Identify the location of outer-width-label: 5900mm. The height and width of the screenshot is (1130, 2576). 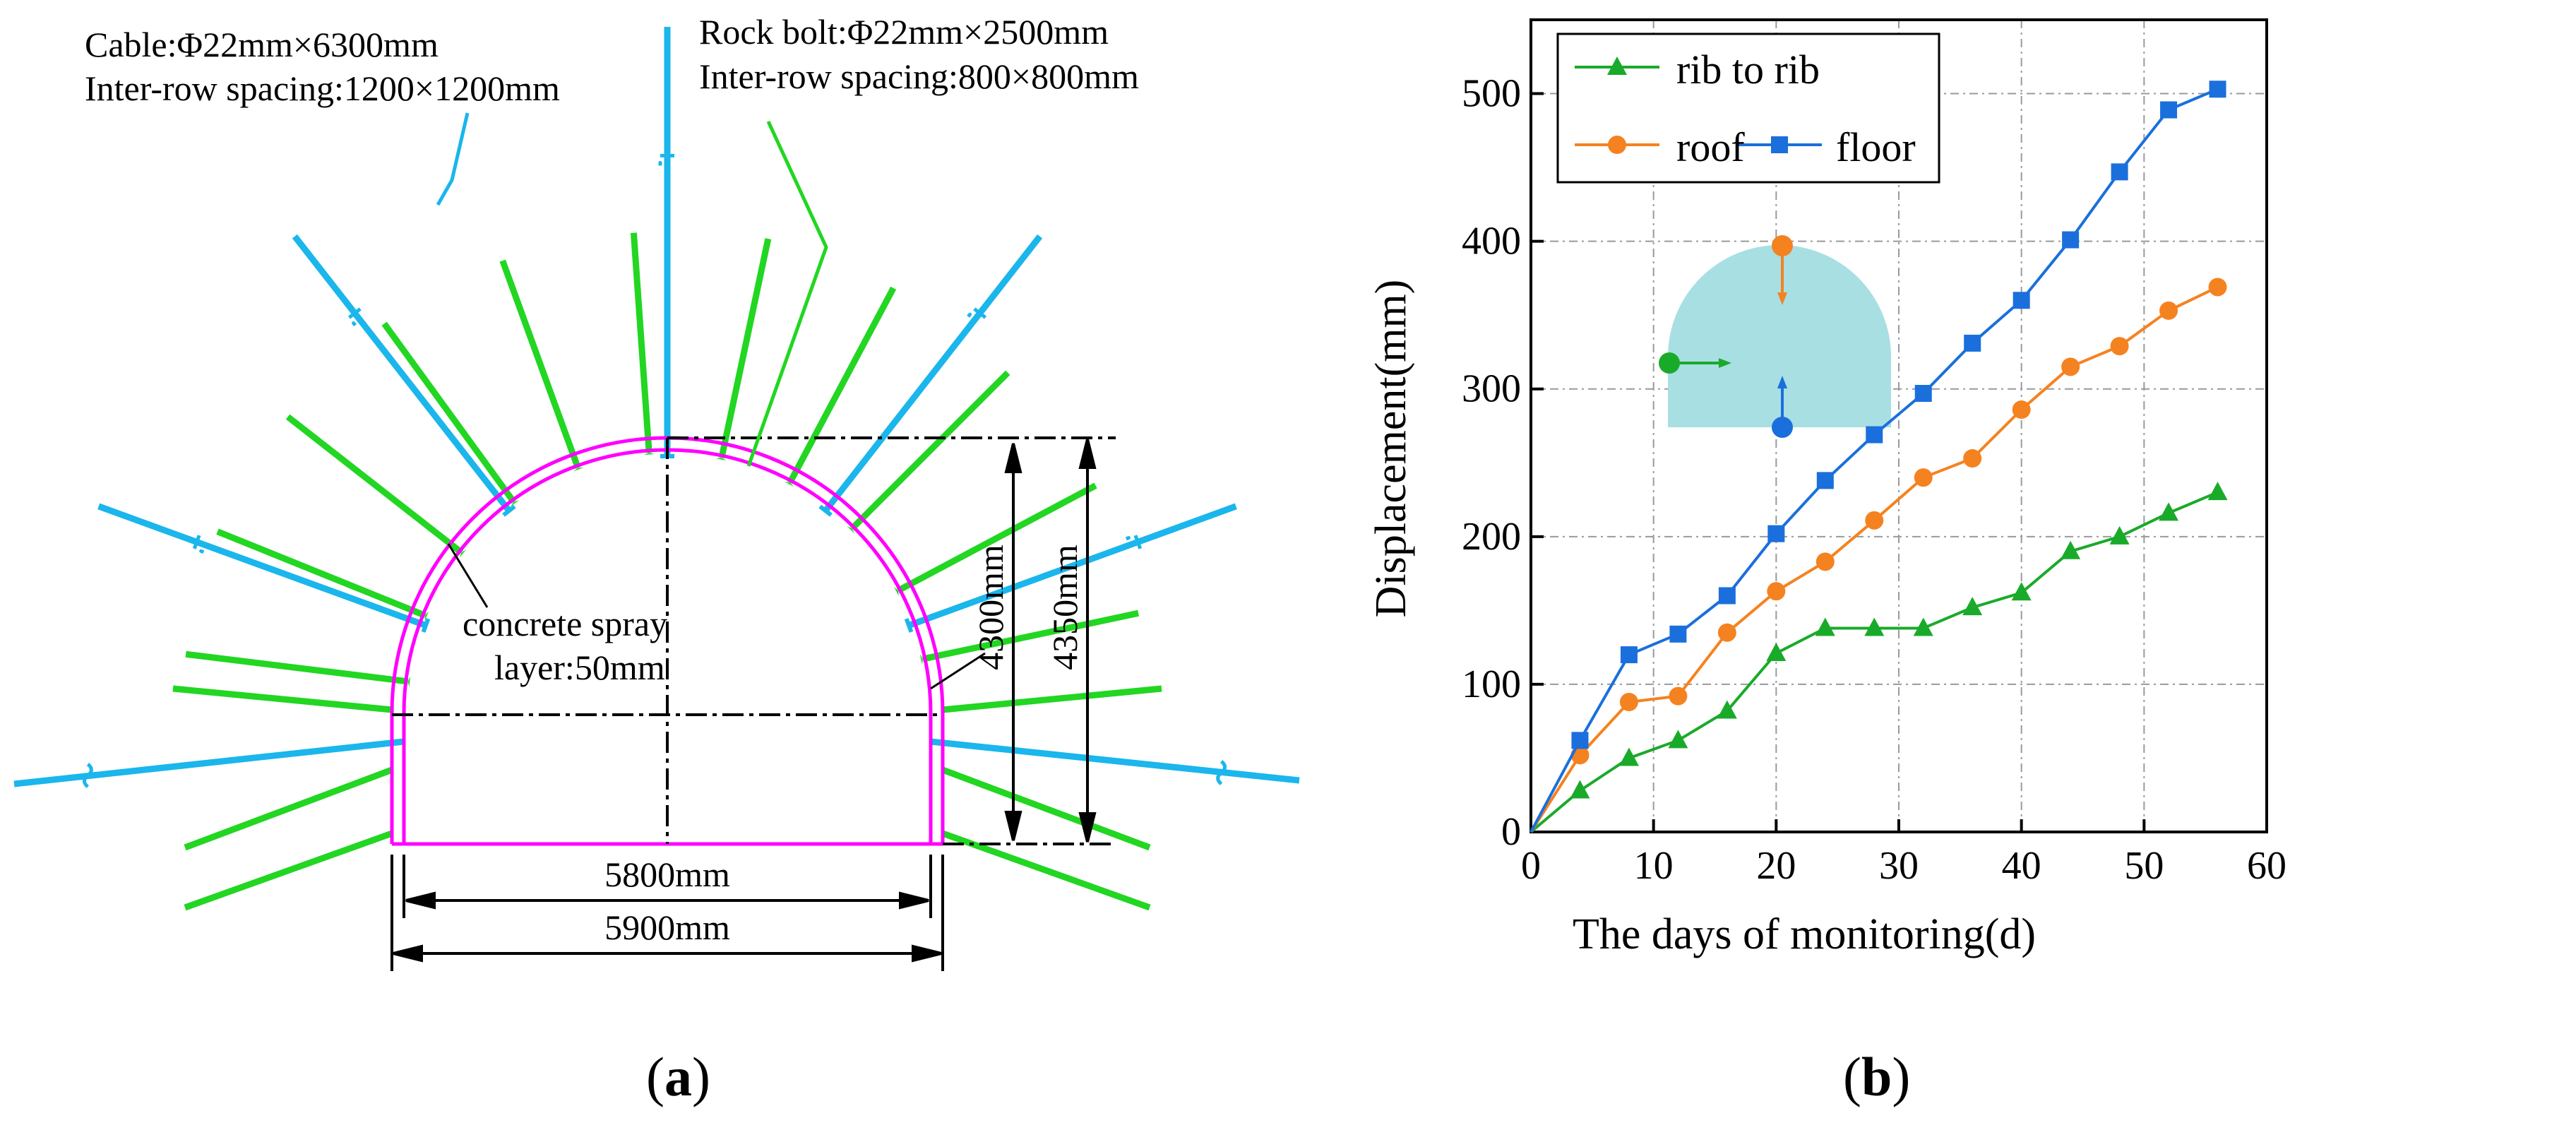
(667, 928).